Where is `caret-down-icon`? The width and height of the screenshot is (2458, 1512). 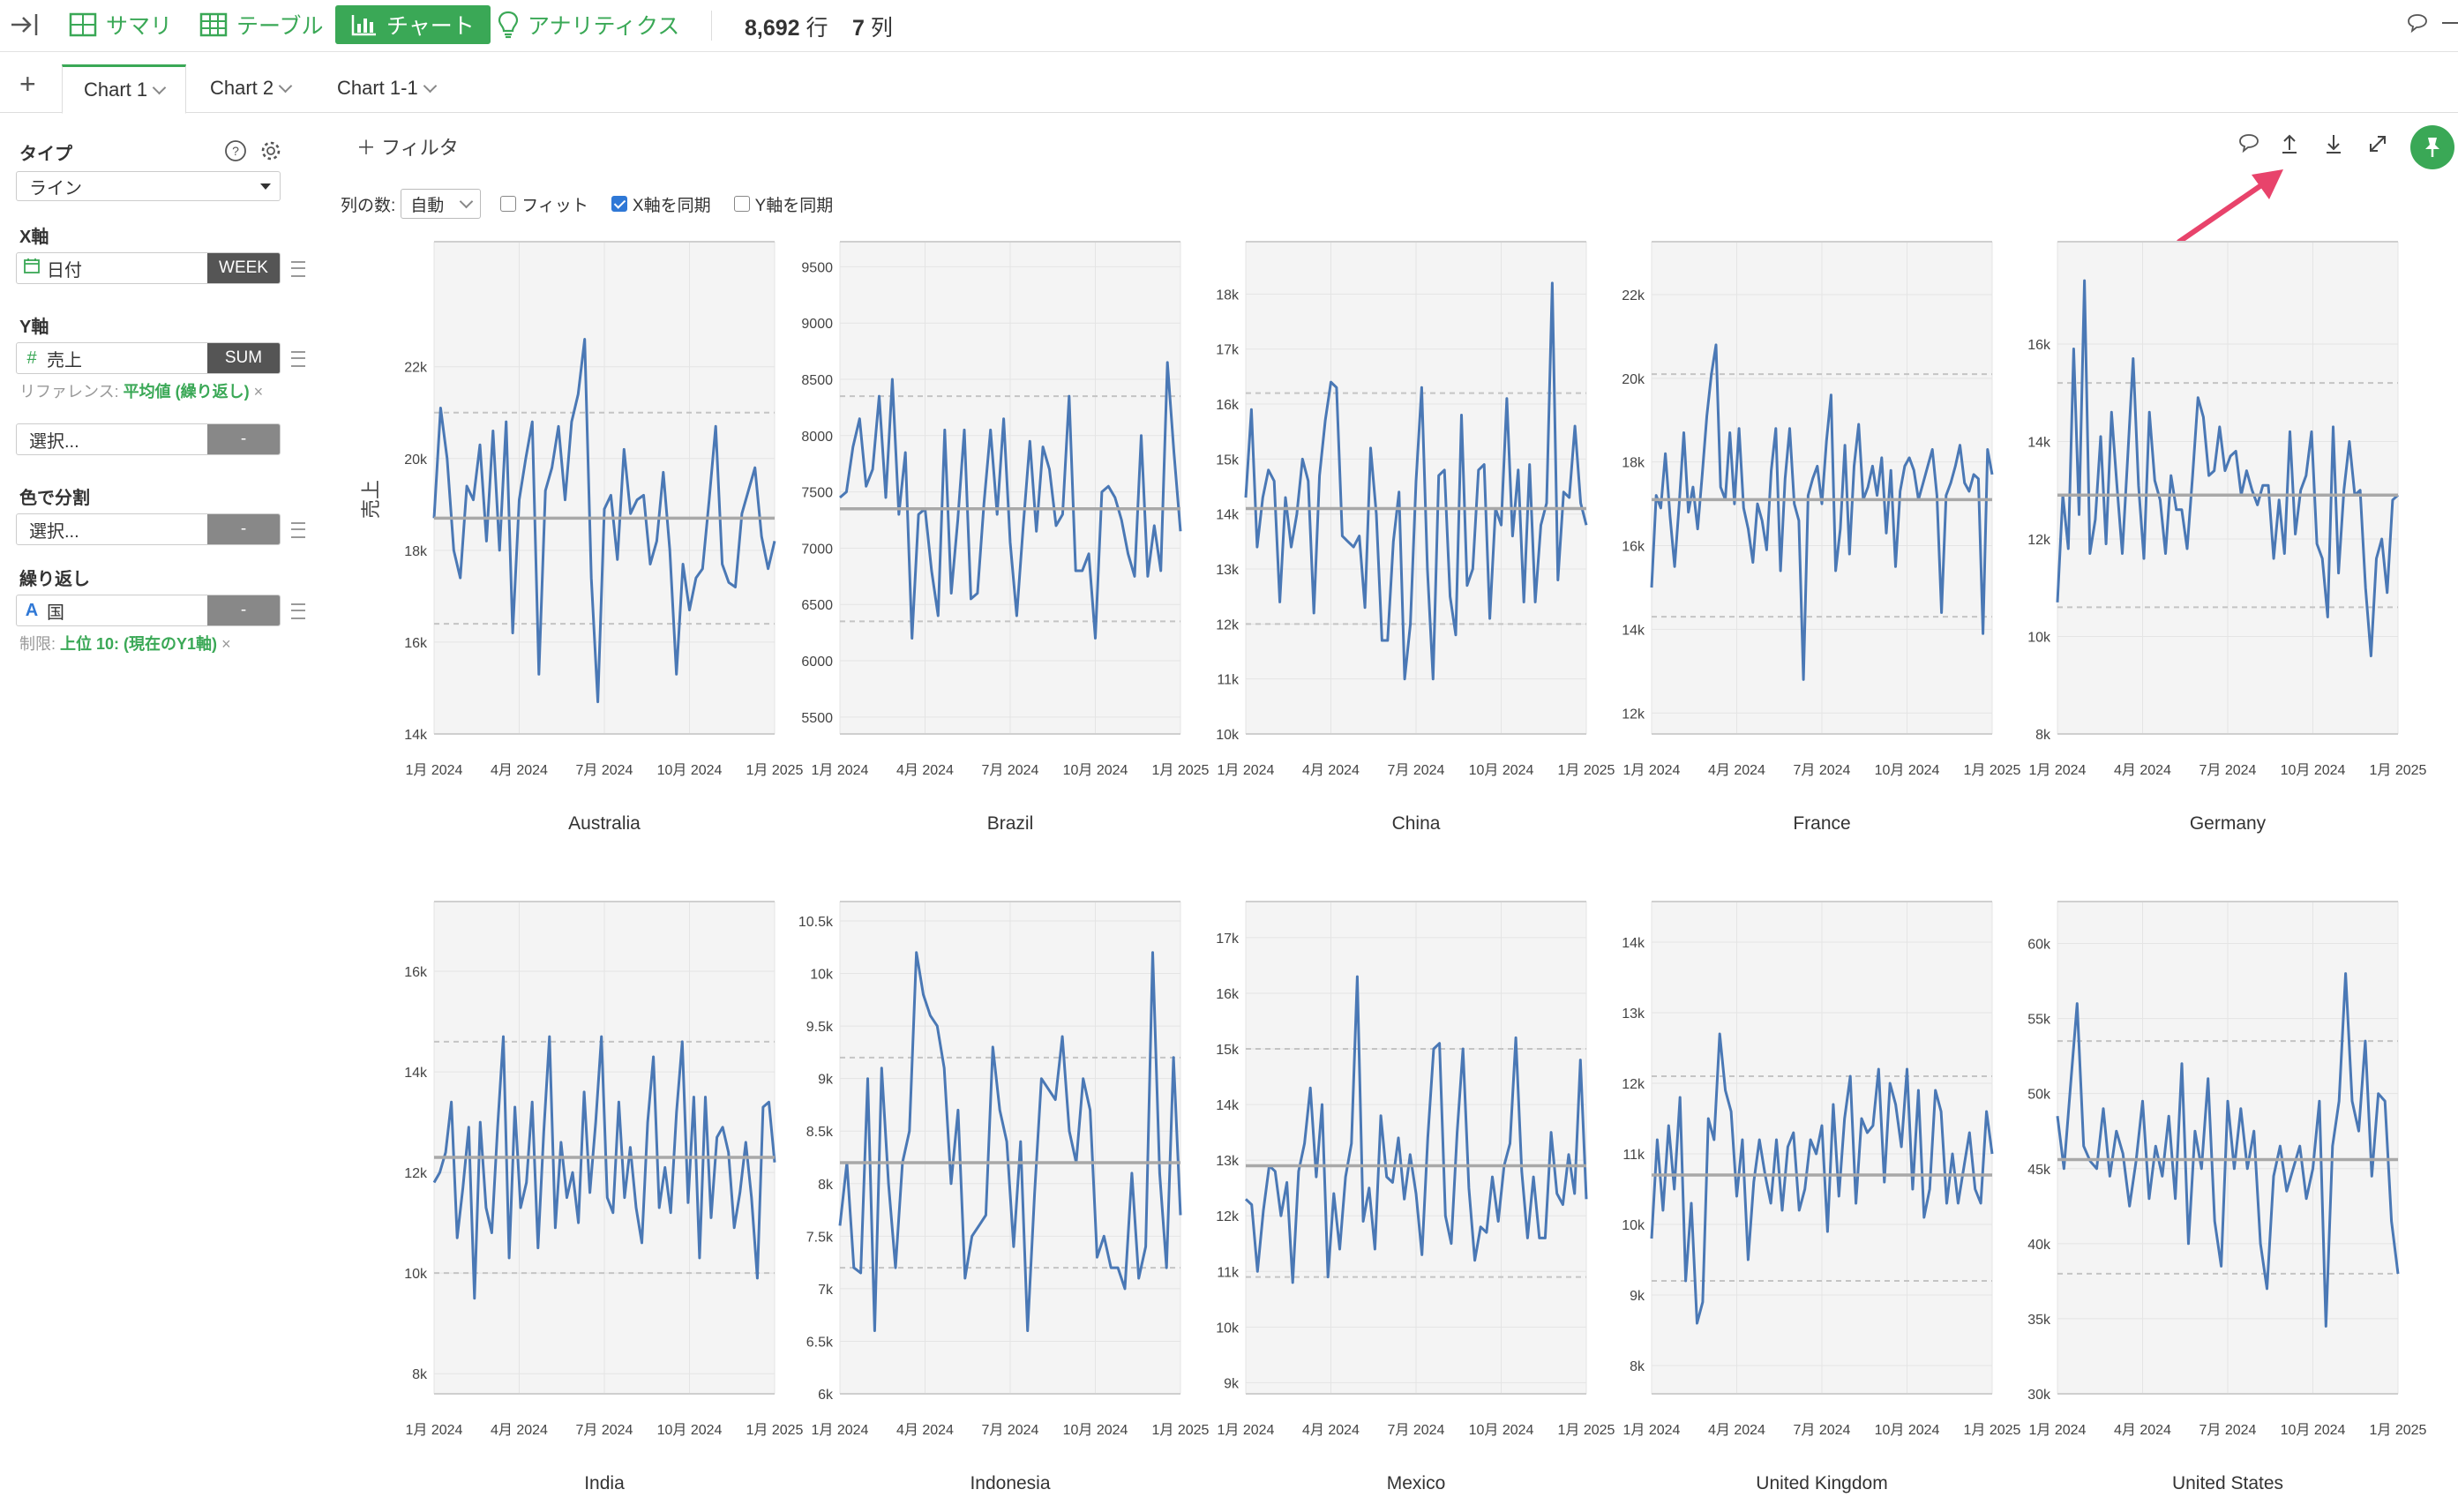
caret-down-icon is located at coordinates (265, 186).